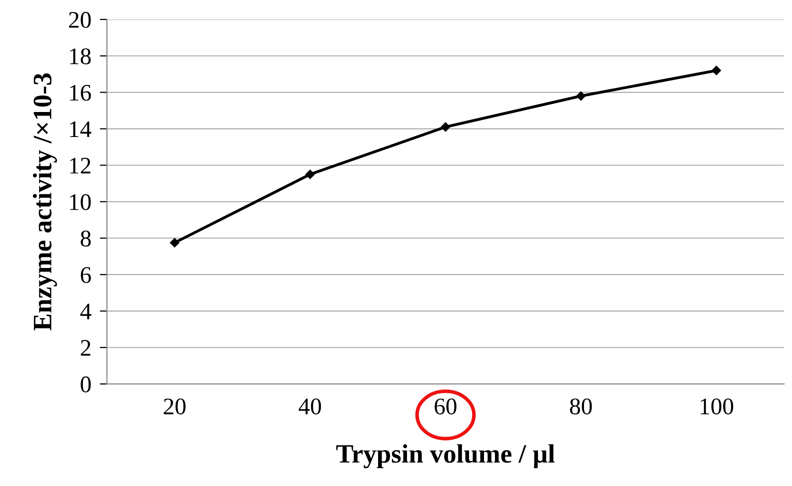 The image size is (792, 486). Describe the element at coordinates (80, 202) in the screenshot. I see `y-tick-label: 10` at that location.